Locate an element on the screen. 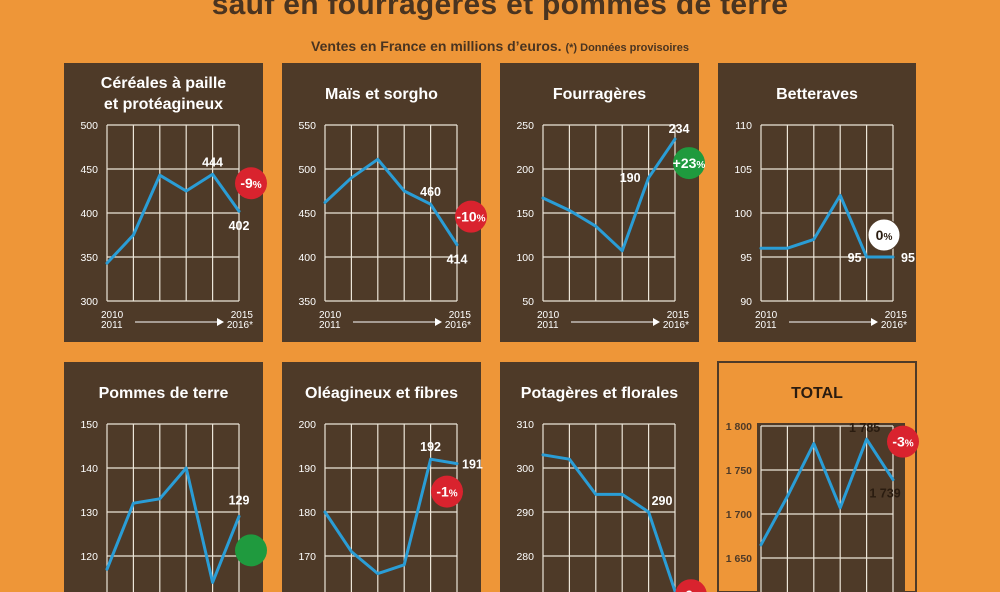  y-tick-label: 180 is located at coordinates (307, 513).